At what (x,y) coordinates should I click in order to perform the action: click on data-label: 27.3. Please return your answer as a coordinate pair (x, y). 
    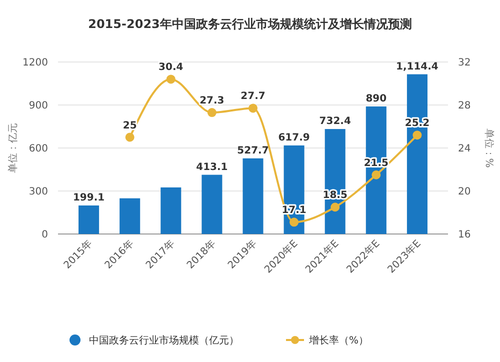
    Looking at the image, I should click on (212, 101).